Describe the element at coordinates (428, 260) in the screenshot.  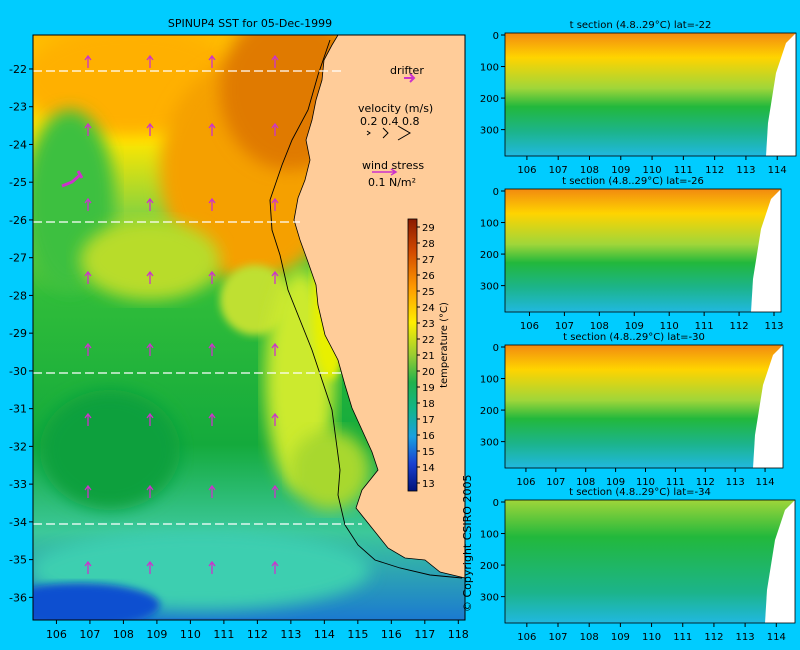
I see `colorbar-tick-label: 27` at that location.